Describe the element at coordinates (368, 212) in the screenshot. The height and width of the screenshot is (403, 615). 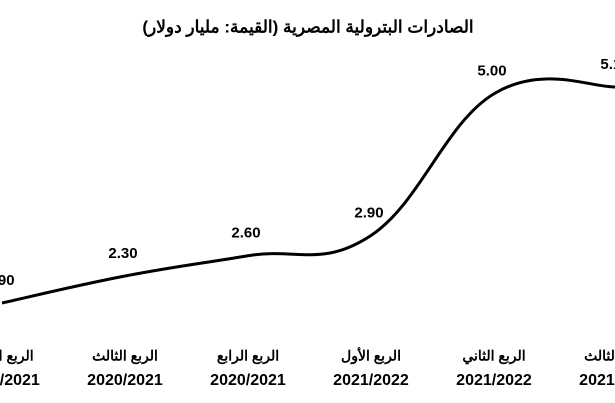
I see `data-label: 2.90` at that location.